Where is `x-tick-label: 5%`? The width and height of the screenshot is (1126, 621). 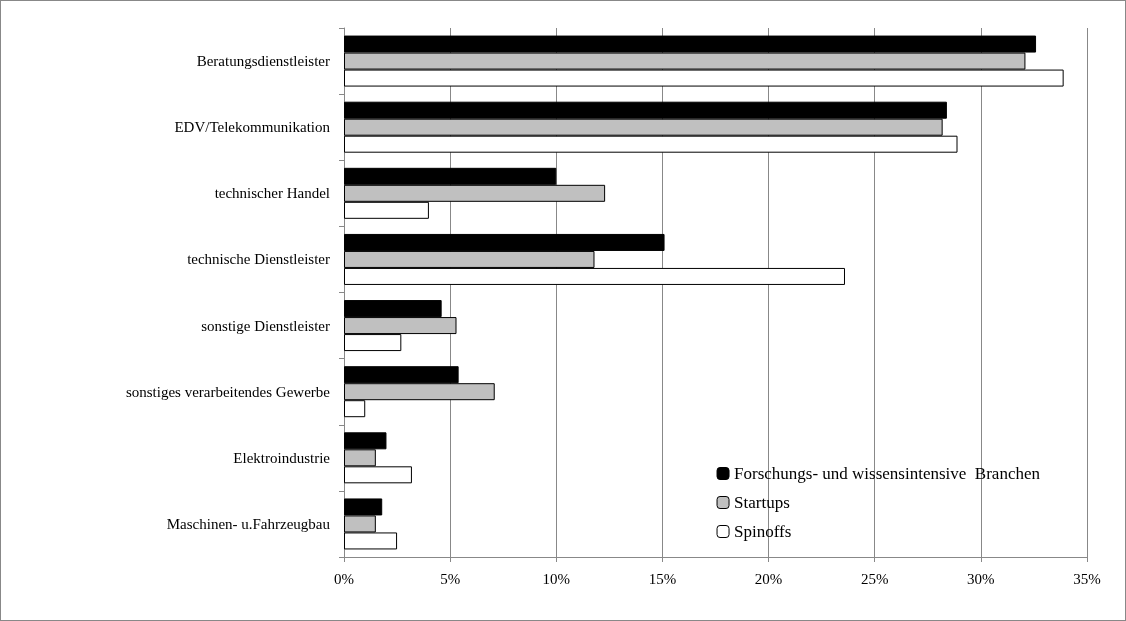
x-tick-label: 5% is located at coordinates (450, 578).